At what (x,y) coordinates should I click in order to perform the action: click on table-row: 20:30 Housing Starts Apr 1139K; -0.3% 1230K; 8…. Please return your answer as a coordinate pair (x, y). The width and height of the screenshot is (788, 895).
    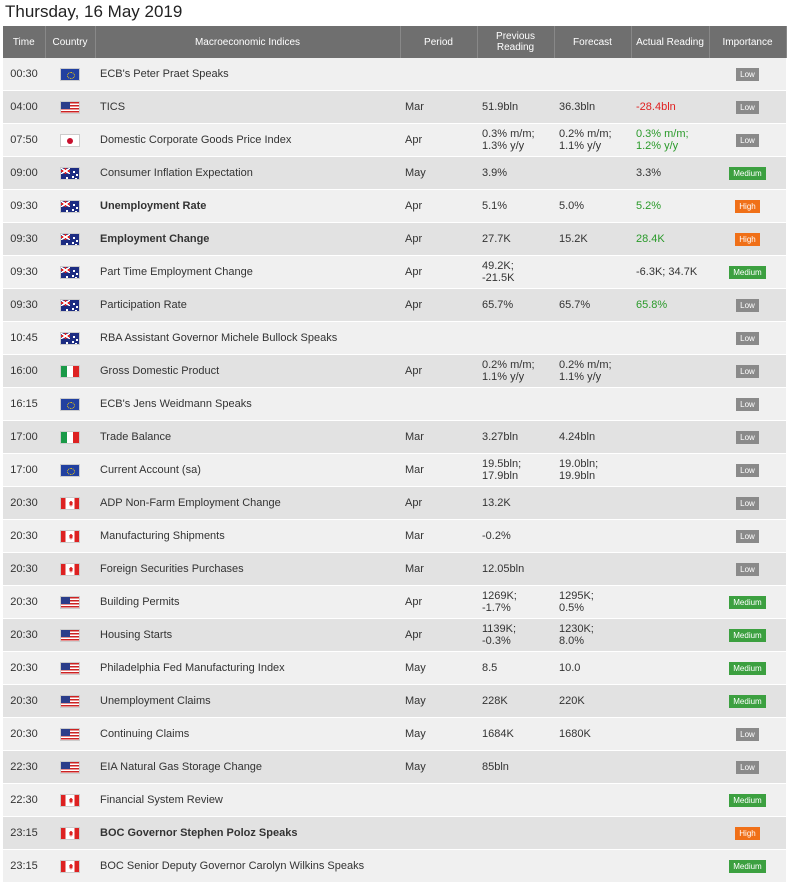
    Looking at the image, I should click on (394, 635).